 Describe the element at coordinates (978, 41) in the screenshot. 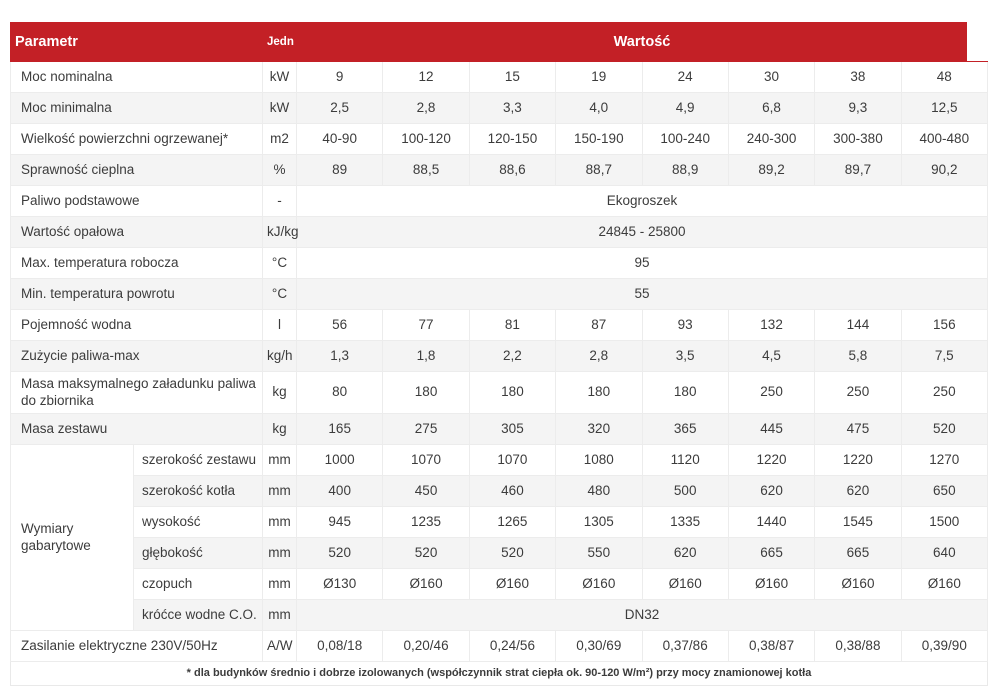

I see `header-notch` at that location.